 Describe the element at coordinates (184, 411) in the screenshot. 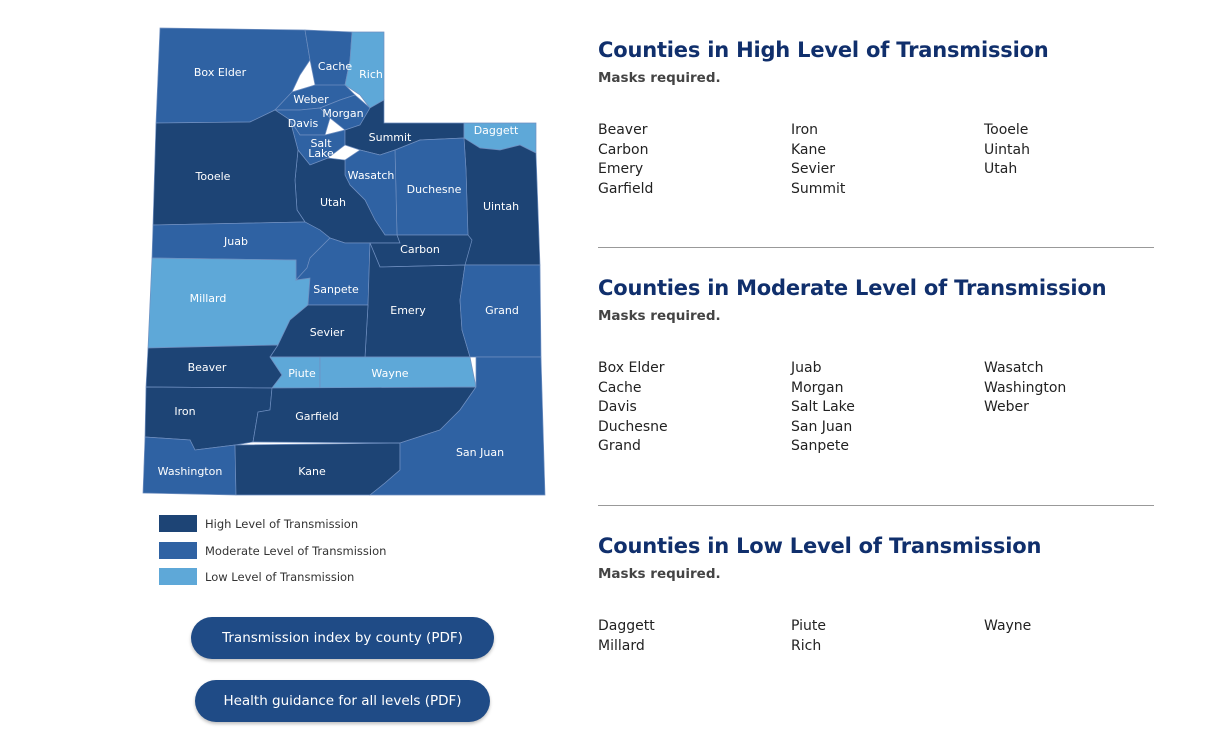

I see `county-label: Iron` at that location.